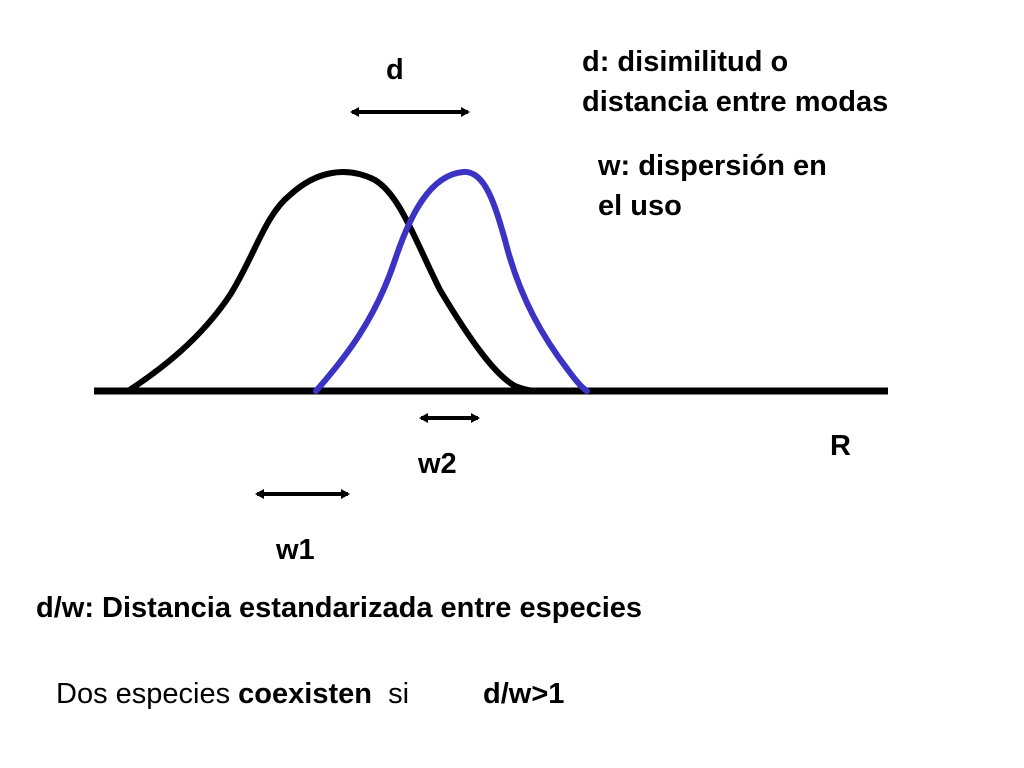 The height and width of the screenshot is (768, 1024). I want to click on w-definition: w: dispersión en el uso, so click(712, 186).